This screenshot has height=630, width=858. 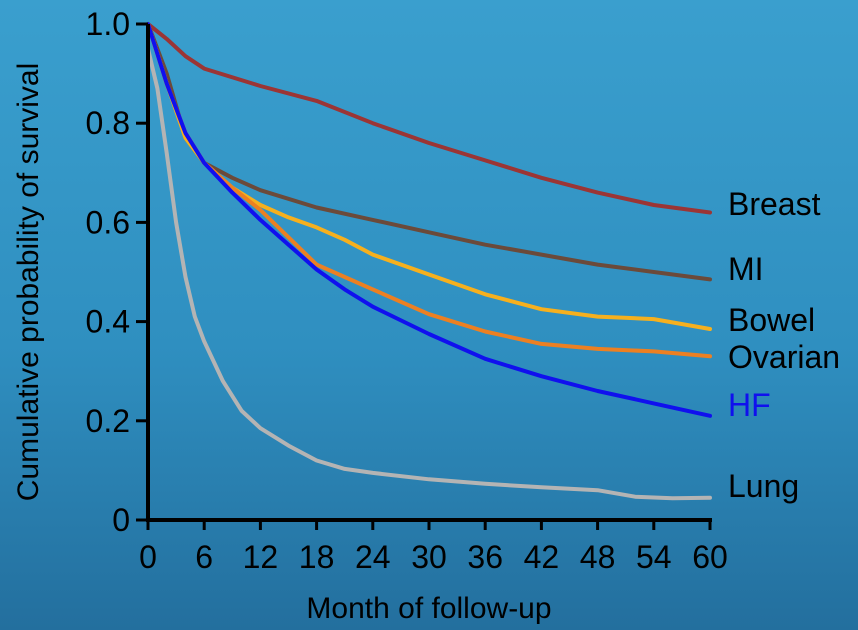 What do you see at coordinates (121, 520) in the screenshot?
I see `y-tick-label: 0` at bounding box center [121, 520].